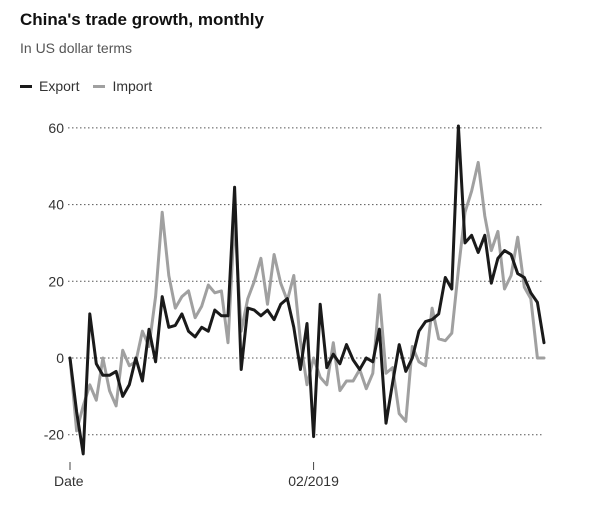 This screenshot has width=594, height=510. What do you see at coordinates (56, 128) in the screenshot?
I see `y-tick-label-60: 60` at bounding box center [56, 128].